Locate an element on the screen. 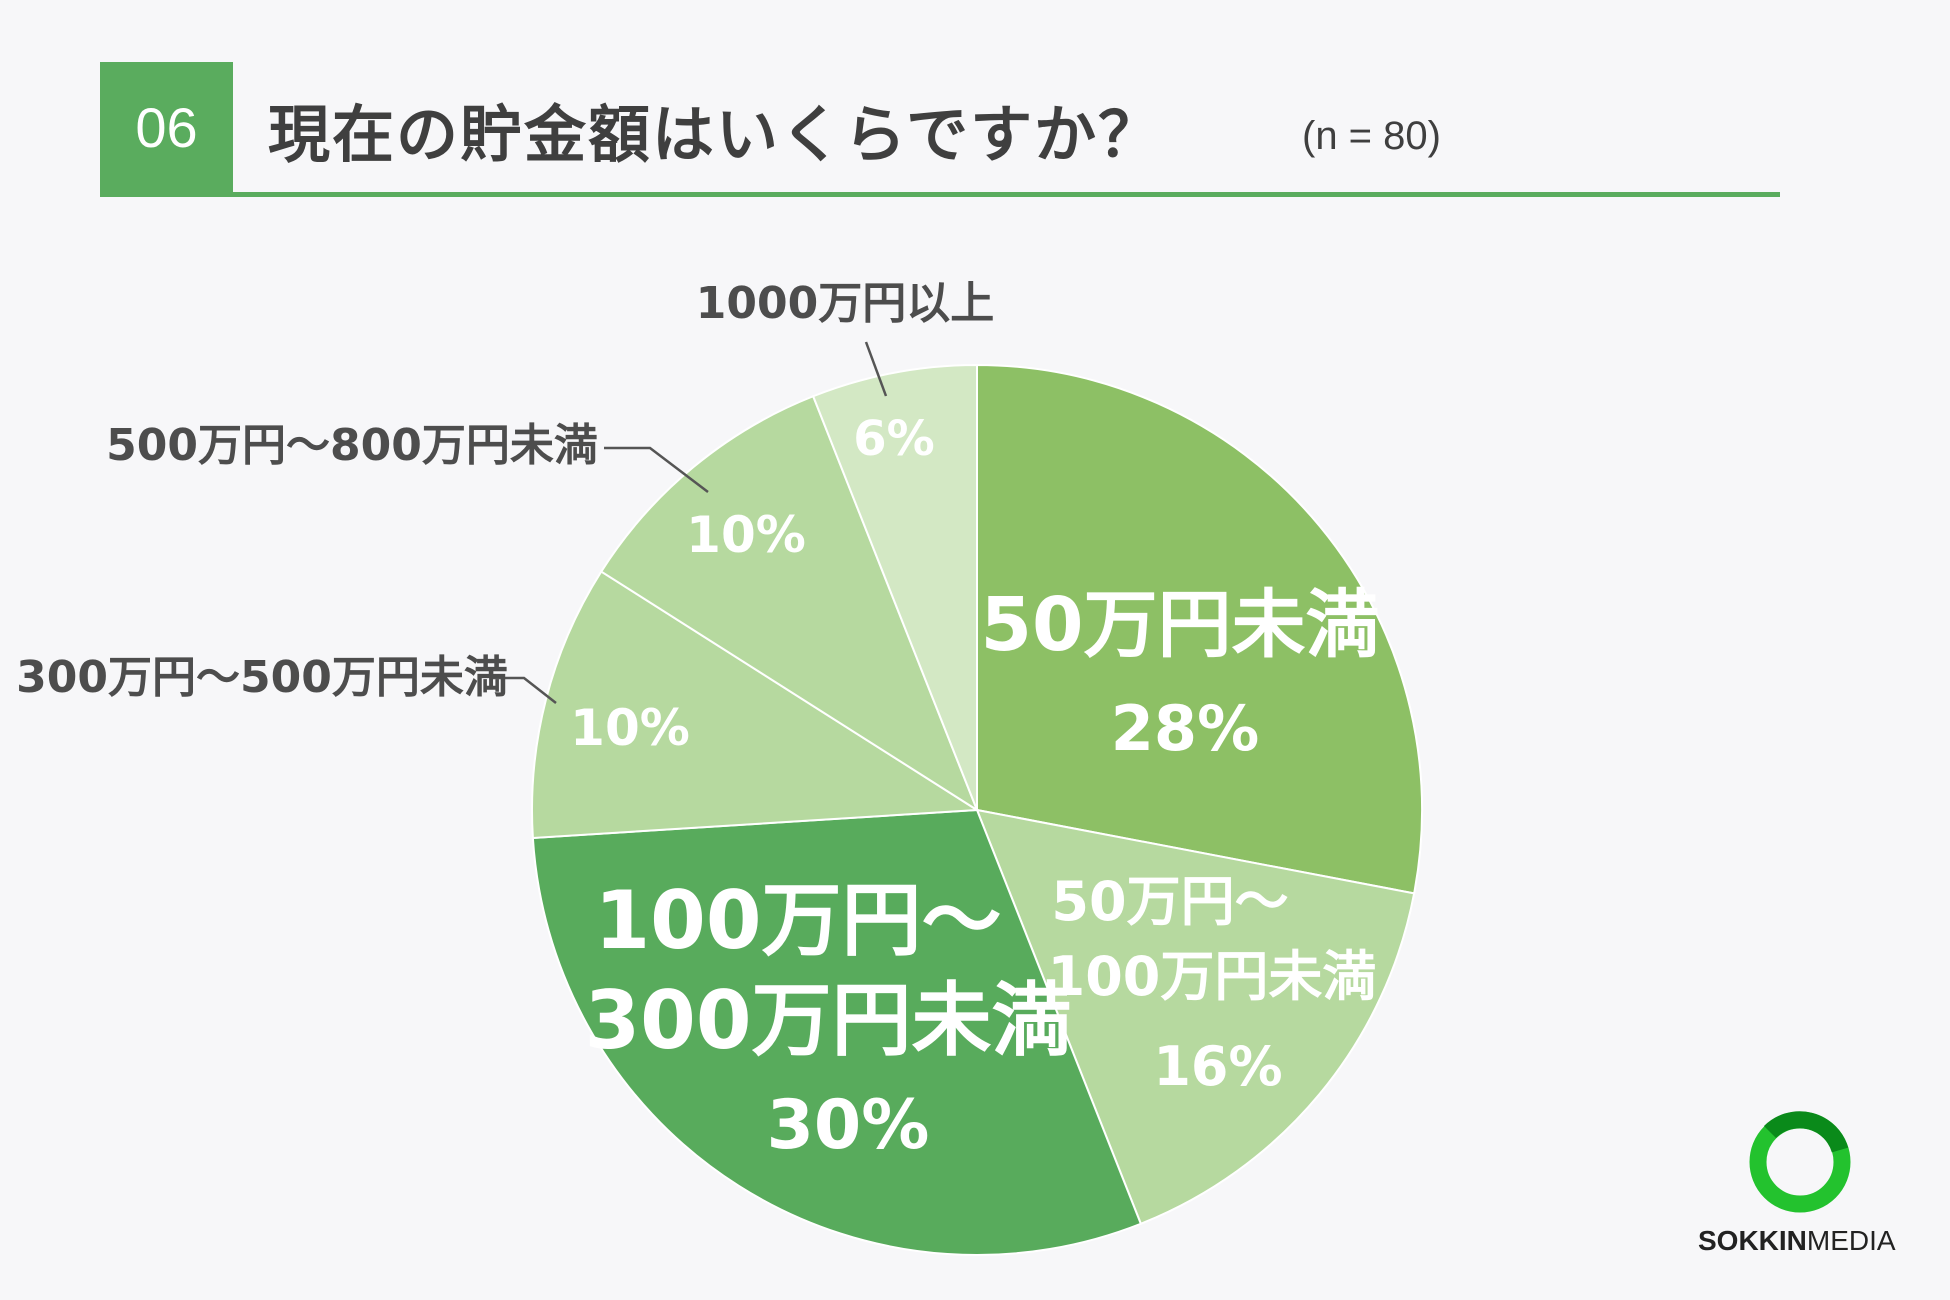  chart-title: 現在の貯金額はいくらですか？ is located at coordinates (715, 134).